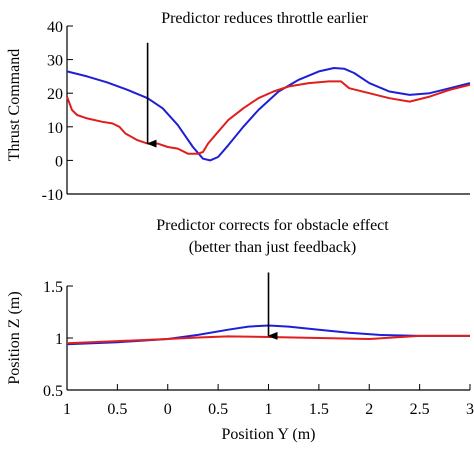 The image size is (474, 474). Describe the element at coordinates (55, 94) in the screenshot. I see `y-tick-label: 20` at that location.